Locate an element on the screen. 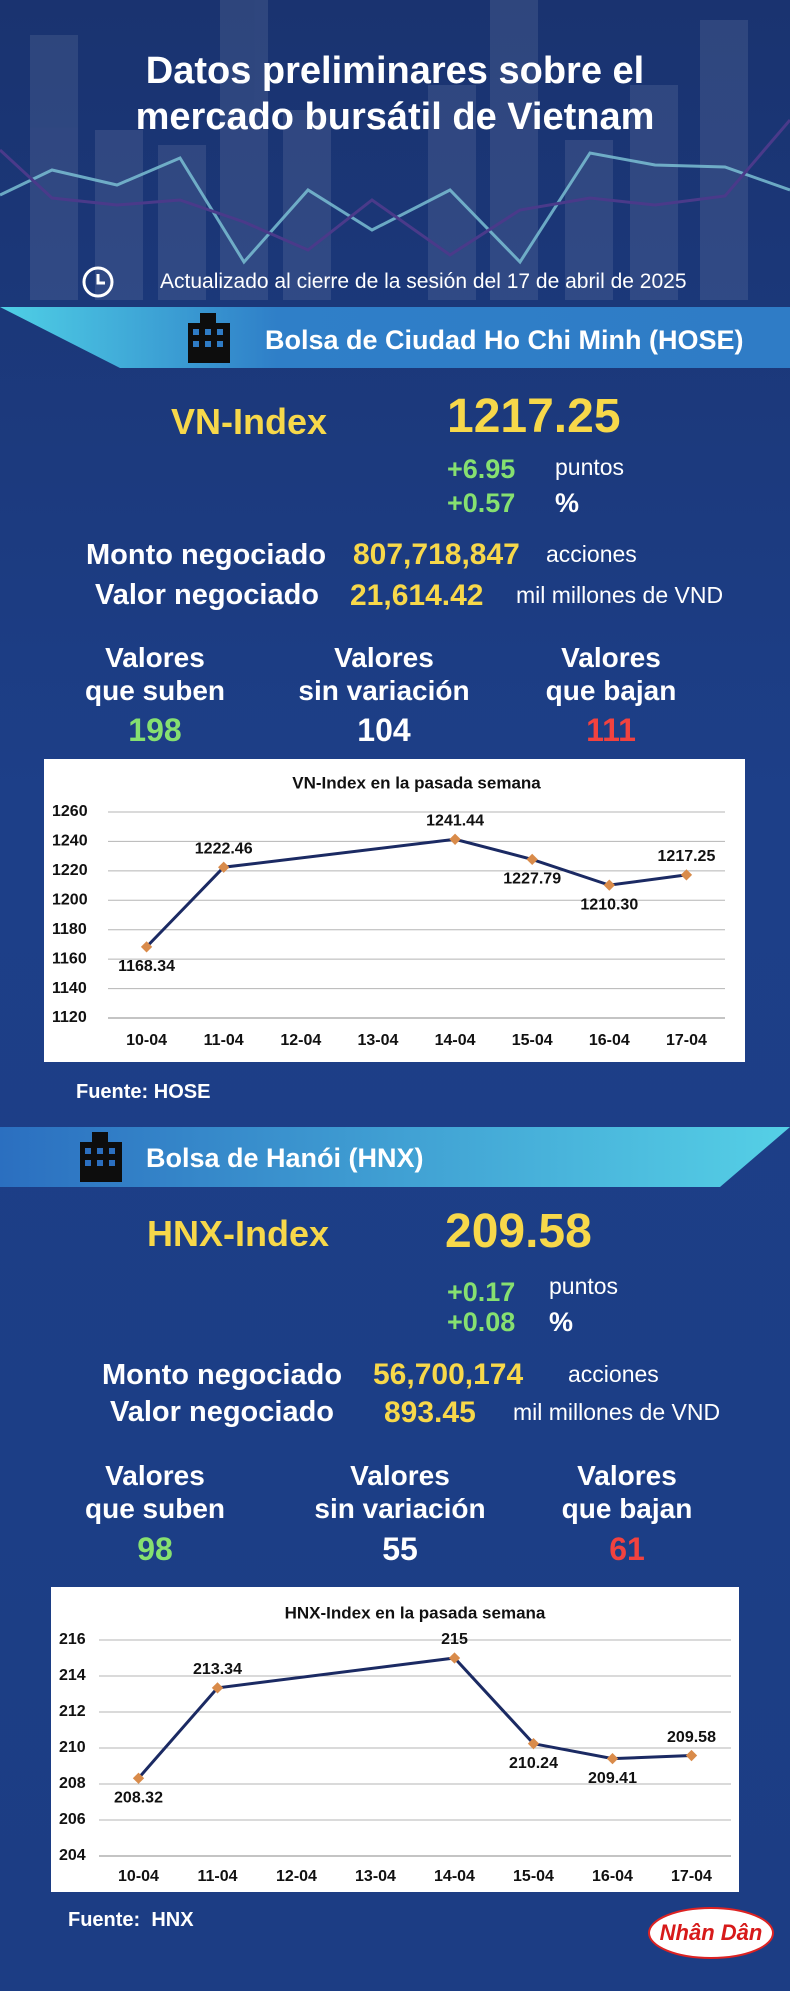 The width and height of the screenshot is (790, 1991). section-heading: Bolsa de Ciudad Ho Chi Minh (HOSE) is located at coordinates (504, 340).